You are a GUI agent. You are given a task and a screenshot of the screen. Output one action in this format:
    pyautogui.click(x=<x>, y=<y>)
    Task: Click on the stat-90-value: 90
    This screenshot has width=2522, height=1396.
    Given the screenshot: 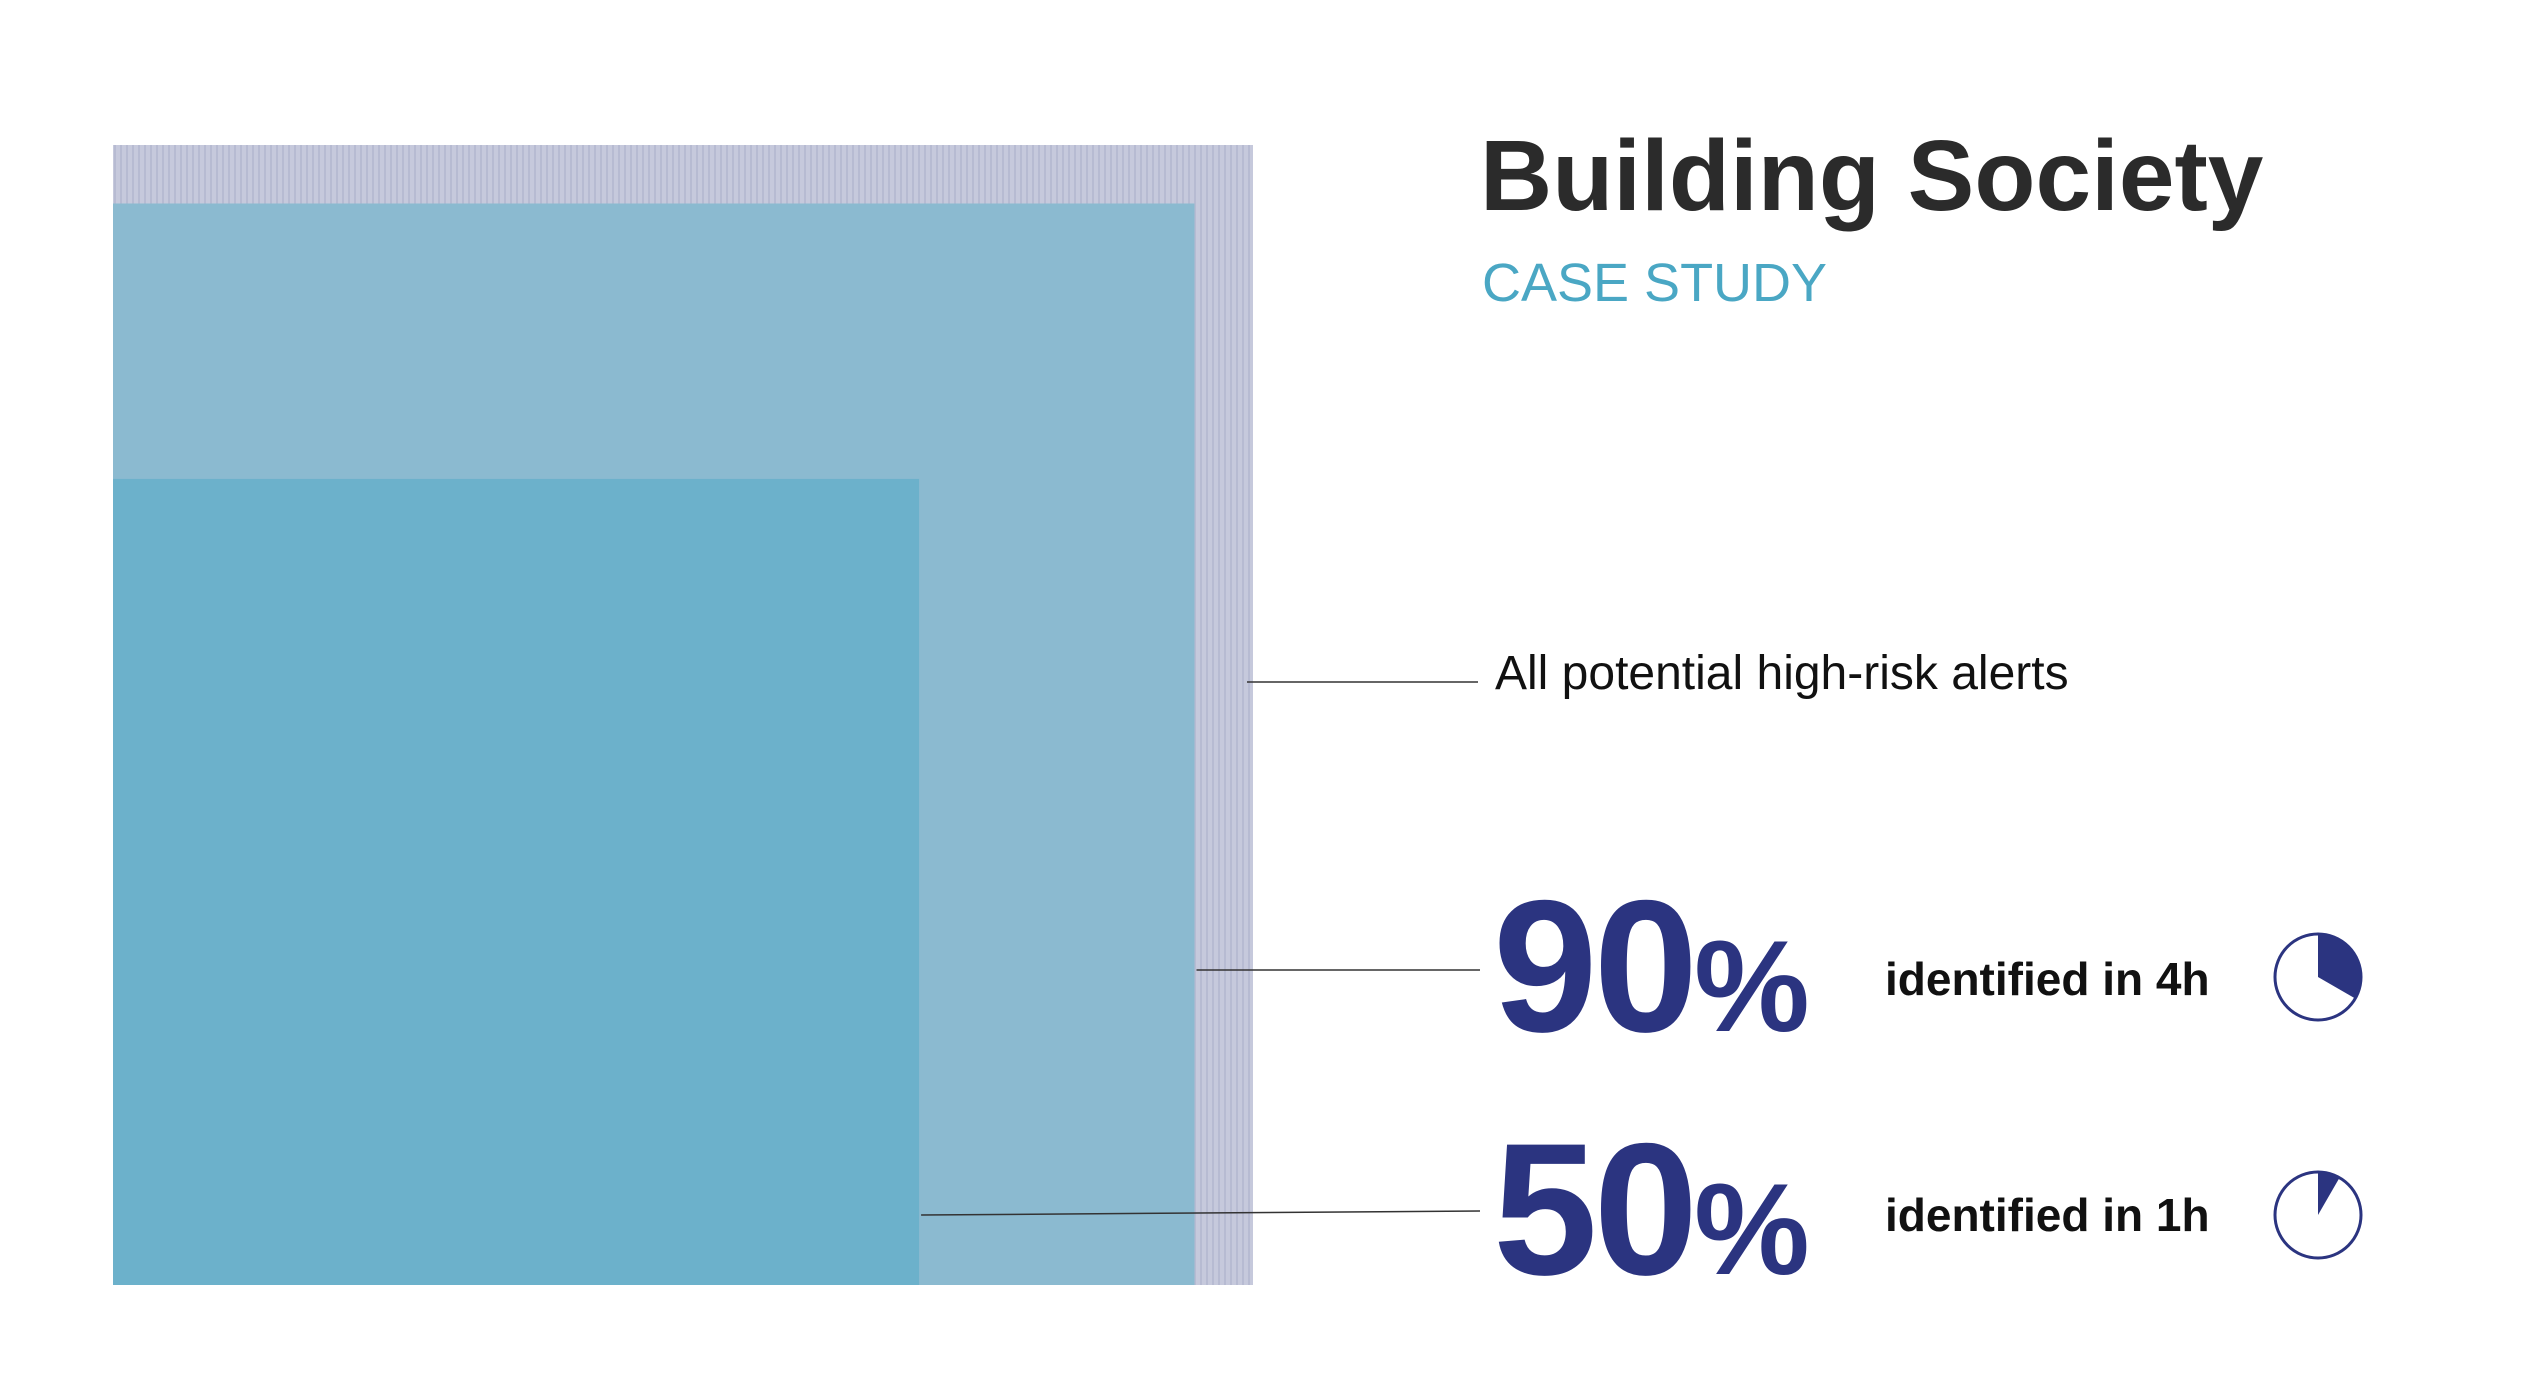 What is the action you would take?
    pyautogui.click(x=1595, y=966)
    